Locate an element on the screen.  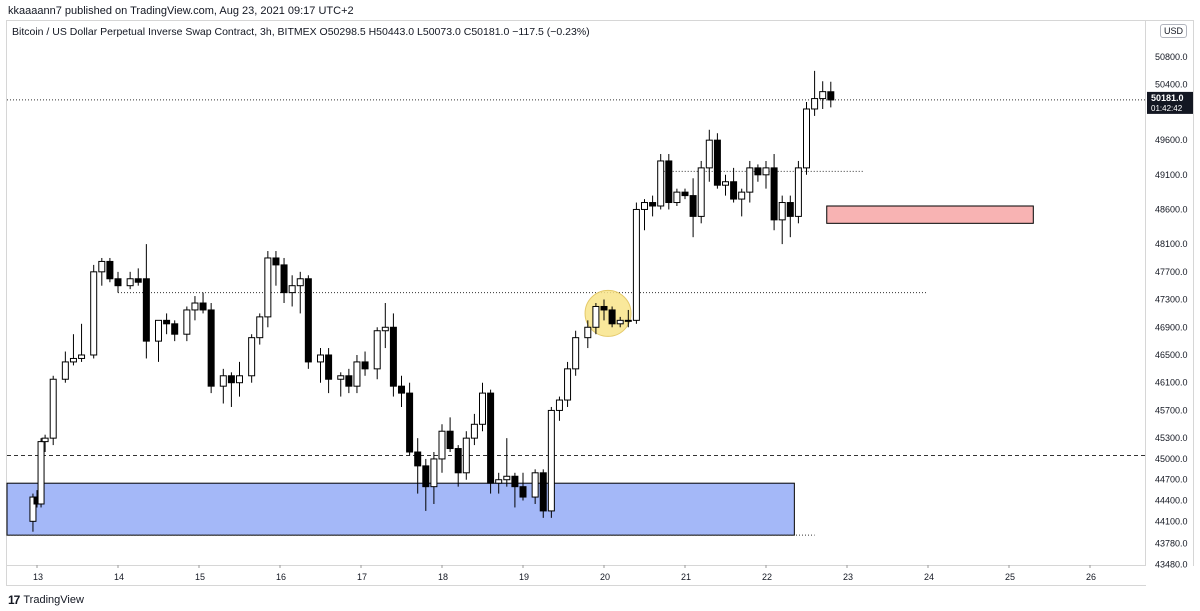
currency-badge: USD is located at coordinates (1174, 31).